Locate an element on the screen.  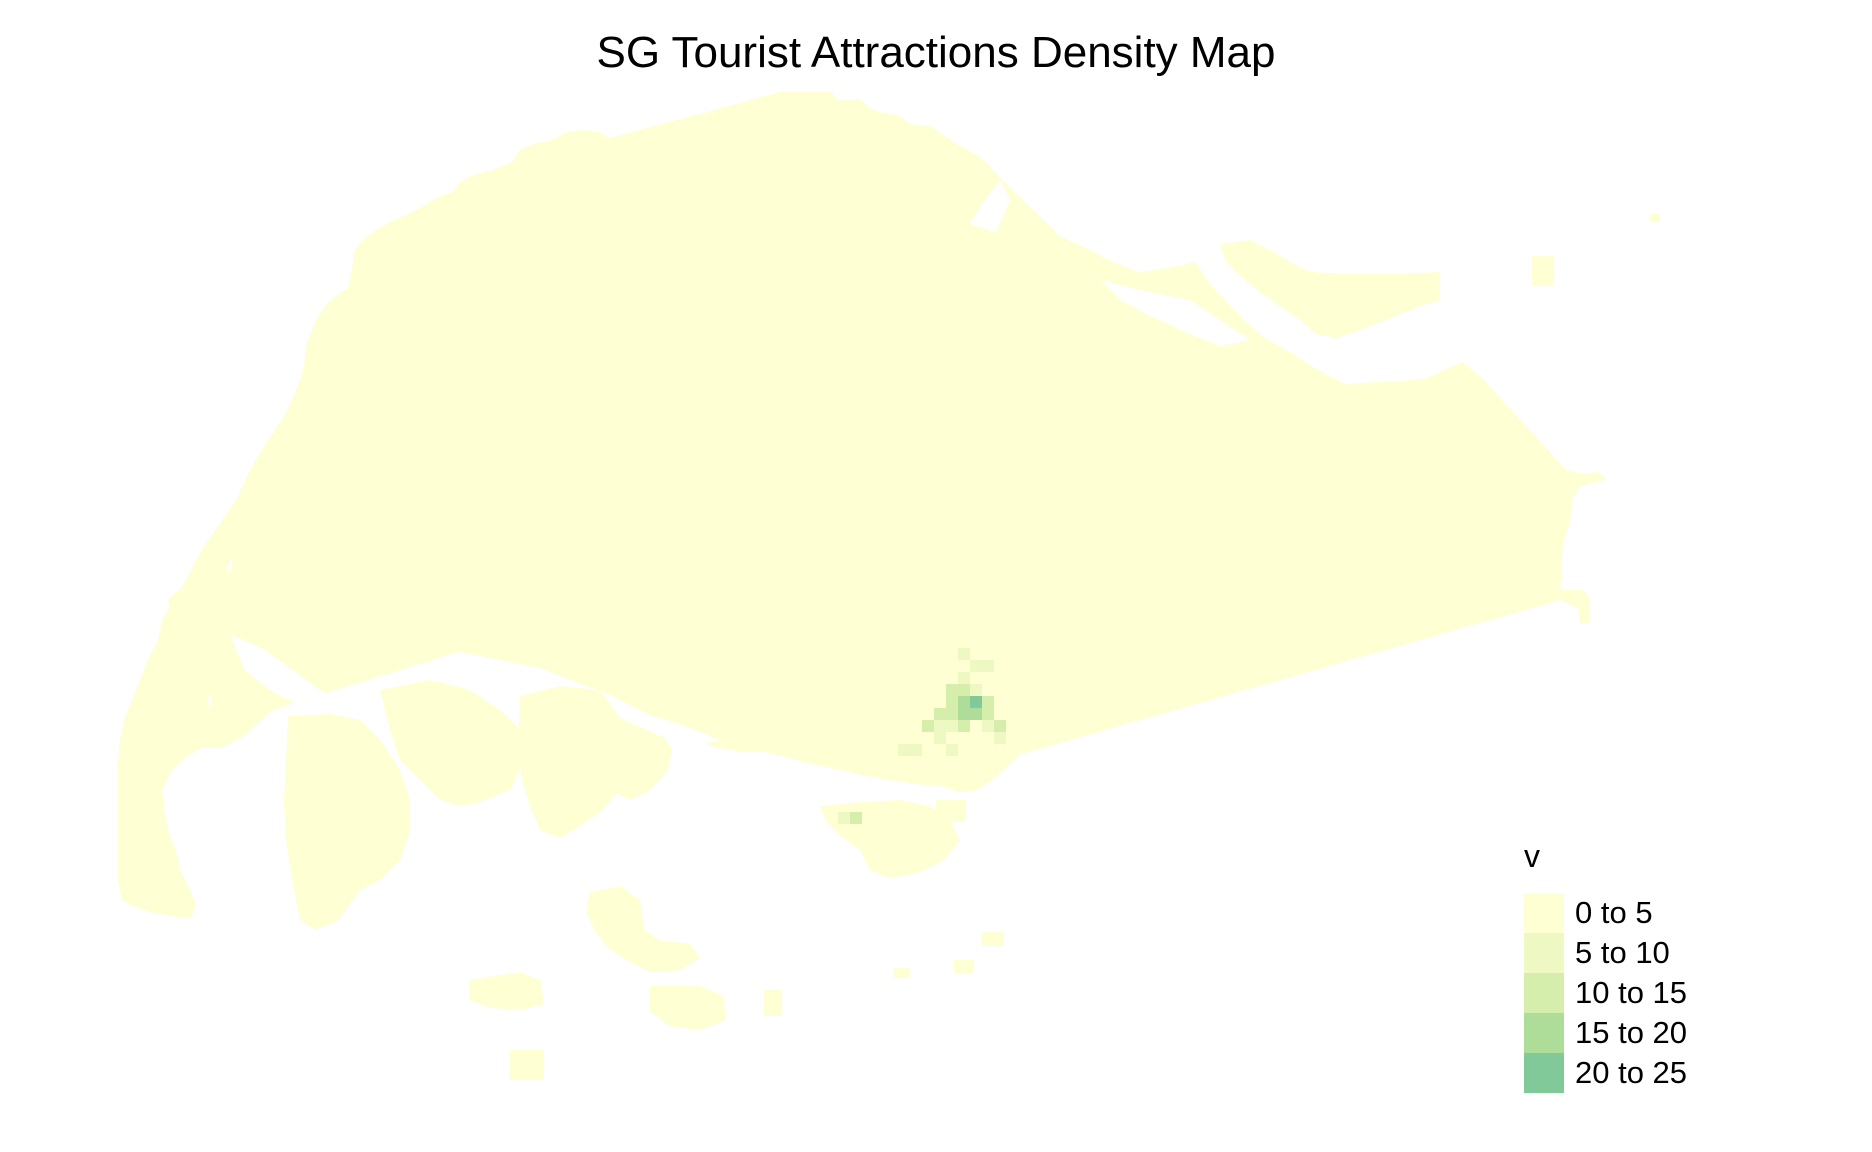
southern-island-d is located at coordinates (527, 1065).